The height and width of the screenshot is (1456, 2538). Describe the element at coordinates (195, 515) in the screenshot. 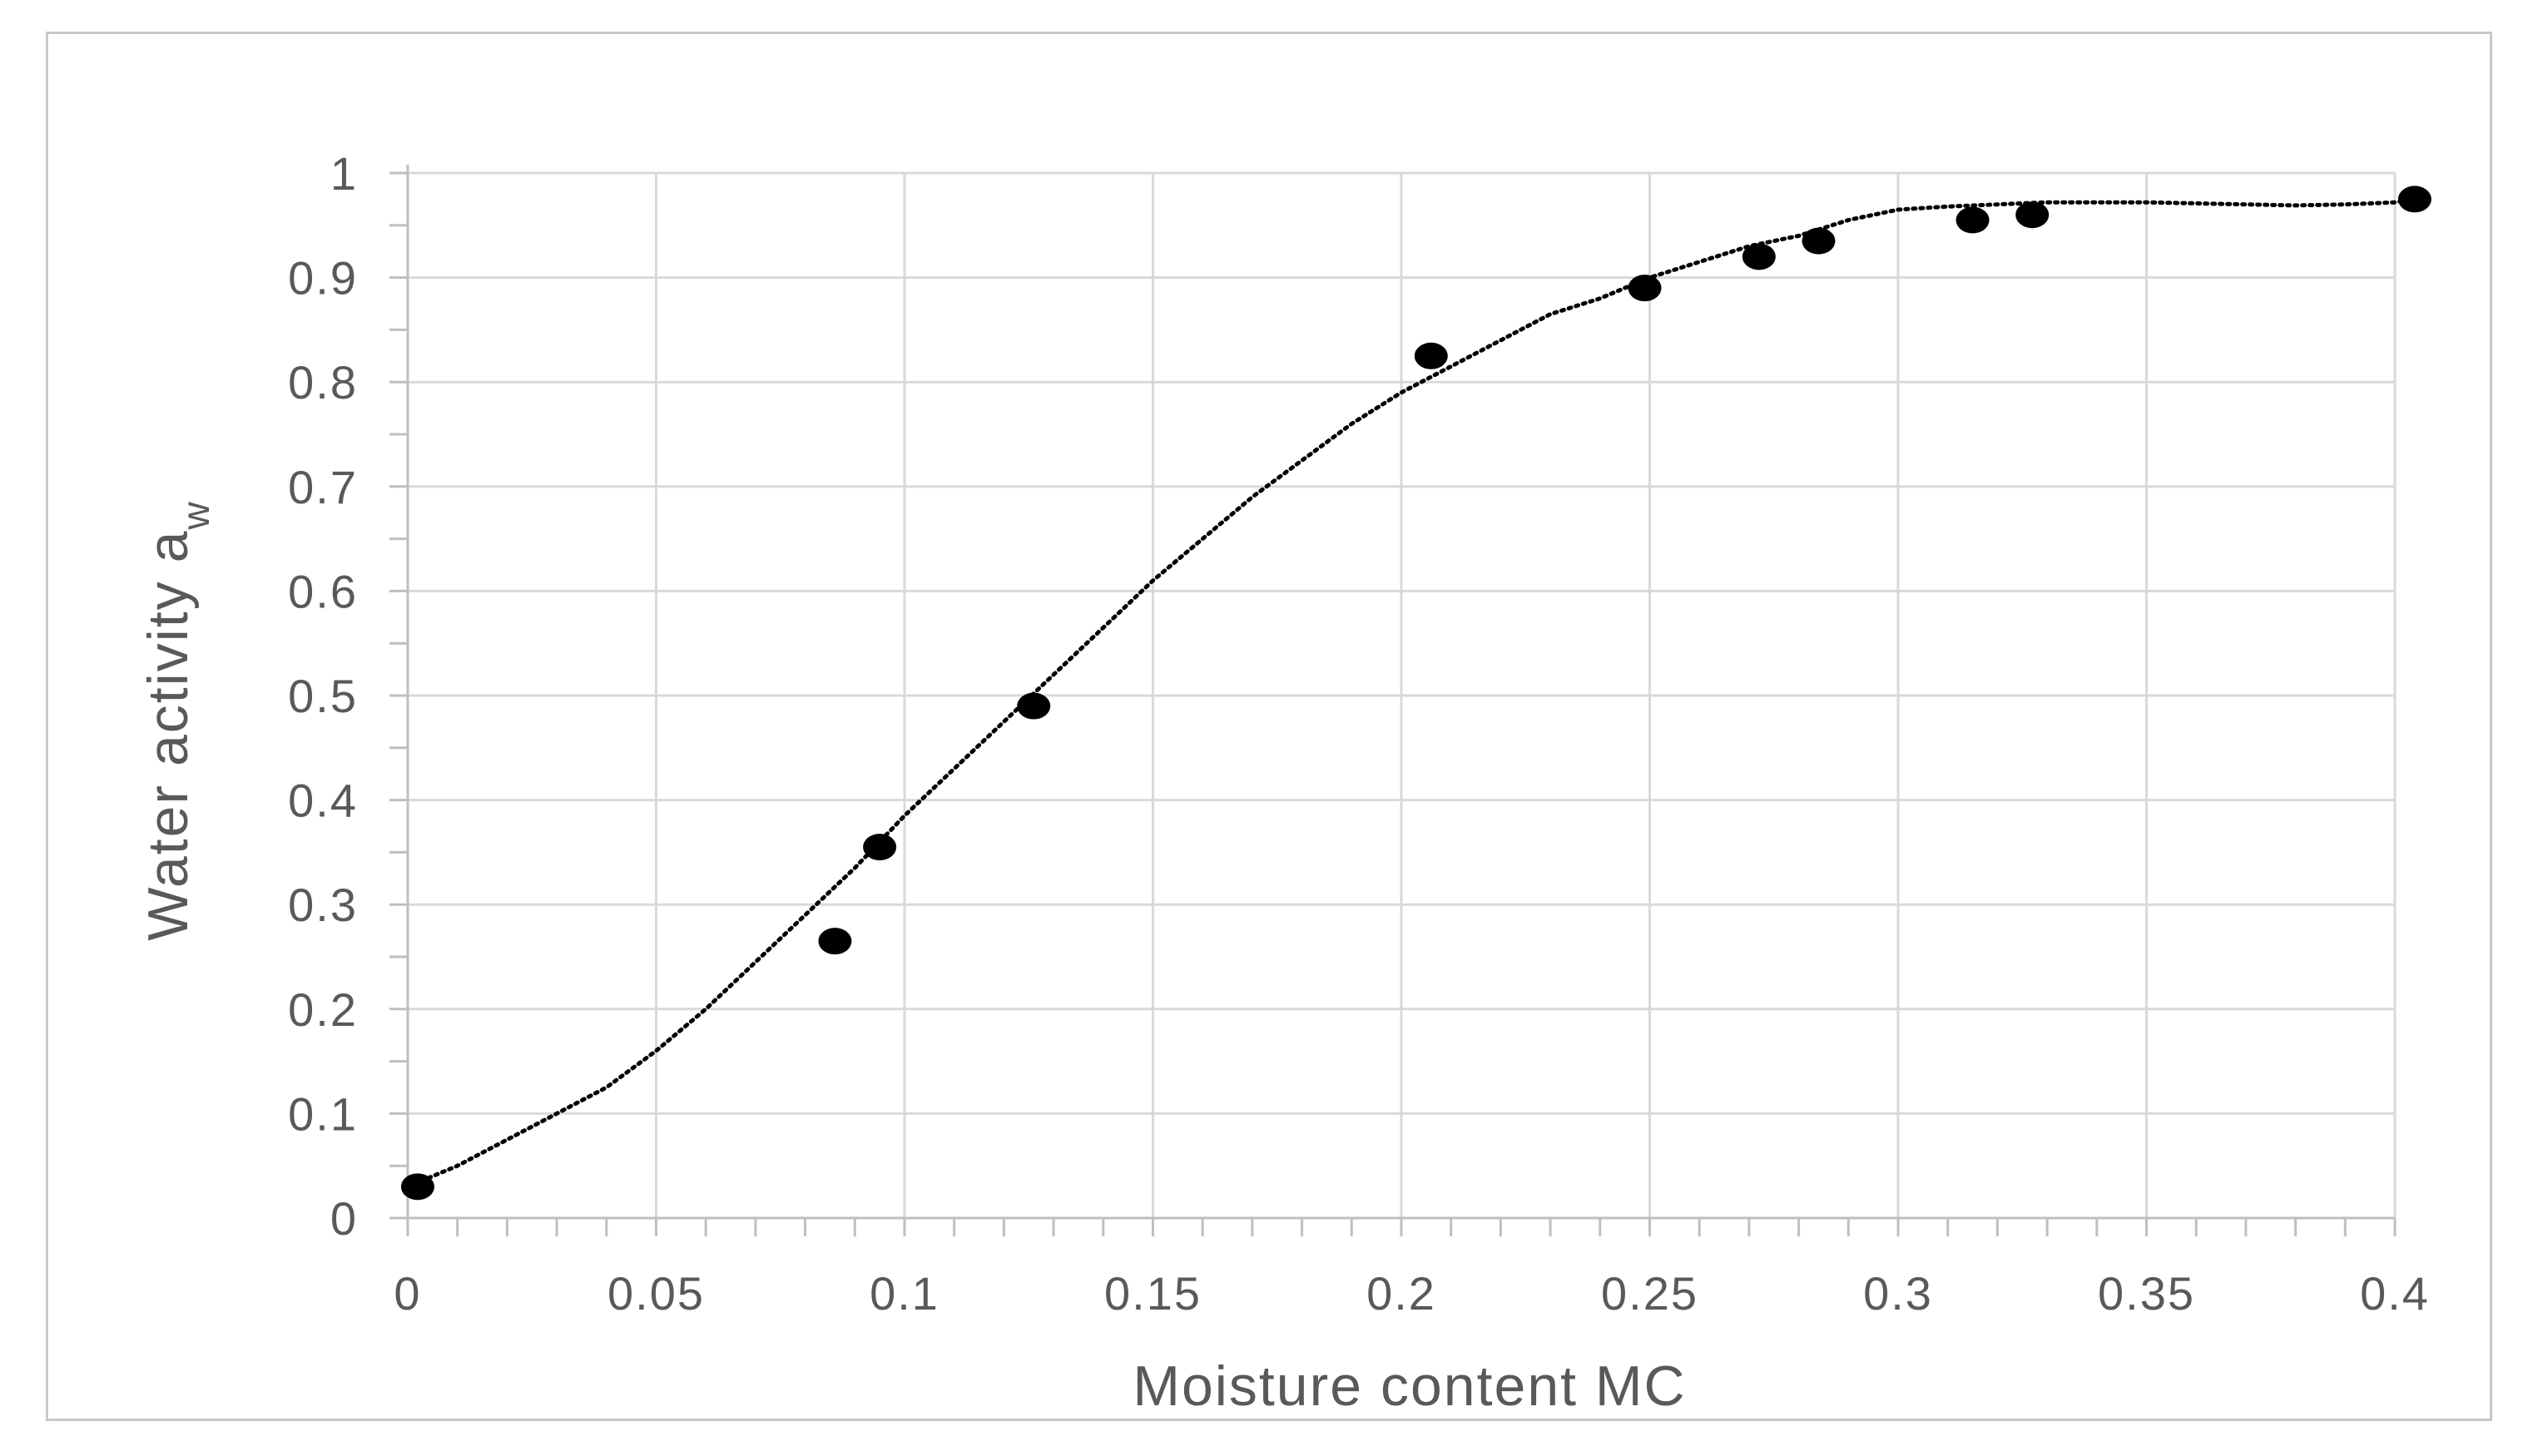

I see `y-axis-title-subscript: w` at that location.